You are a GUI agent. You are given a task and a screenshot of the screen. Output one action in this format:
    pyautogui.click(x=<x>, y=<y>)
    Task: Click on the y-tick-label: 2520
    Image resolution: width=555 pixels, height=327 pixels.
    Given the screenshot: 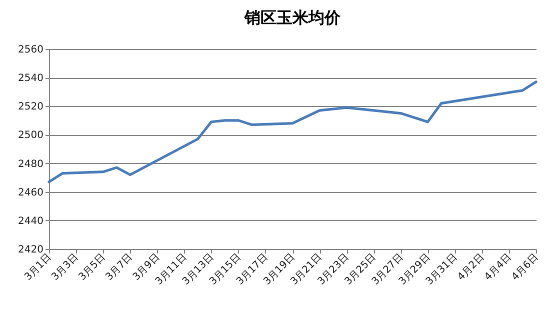 What is the action you would take?
    pyautogui.click(x=31, y=107)
    